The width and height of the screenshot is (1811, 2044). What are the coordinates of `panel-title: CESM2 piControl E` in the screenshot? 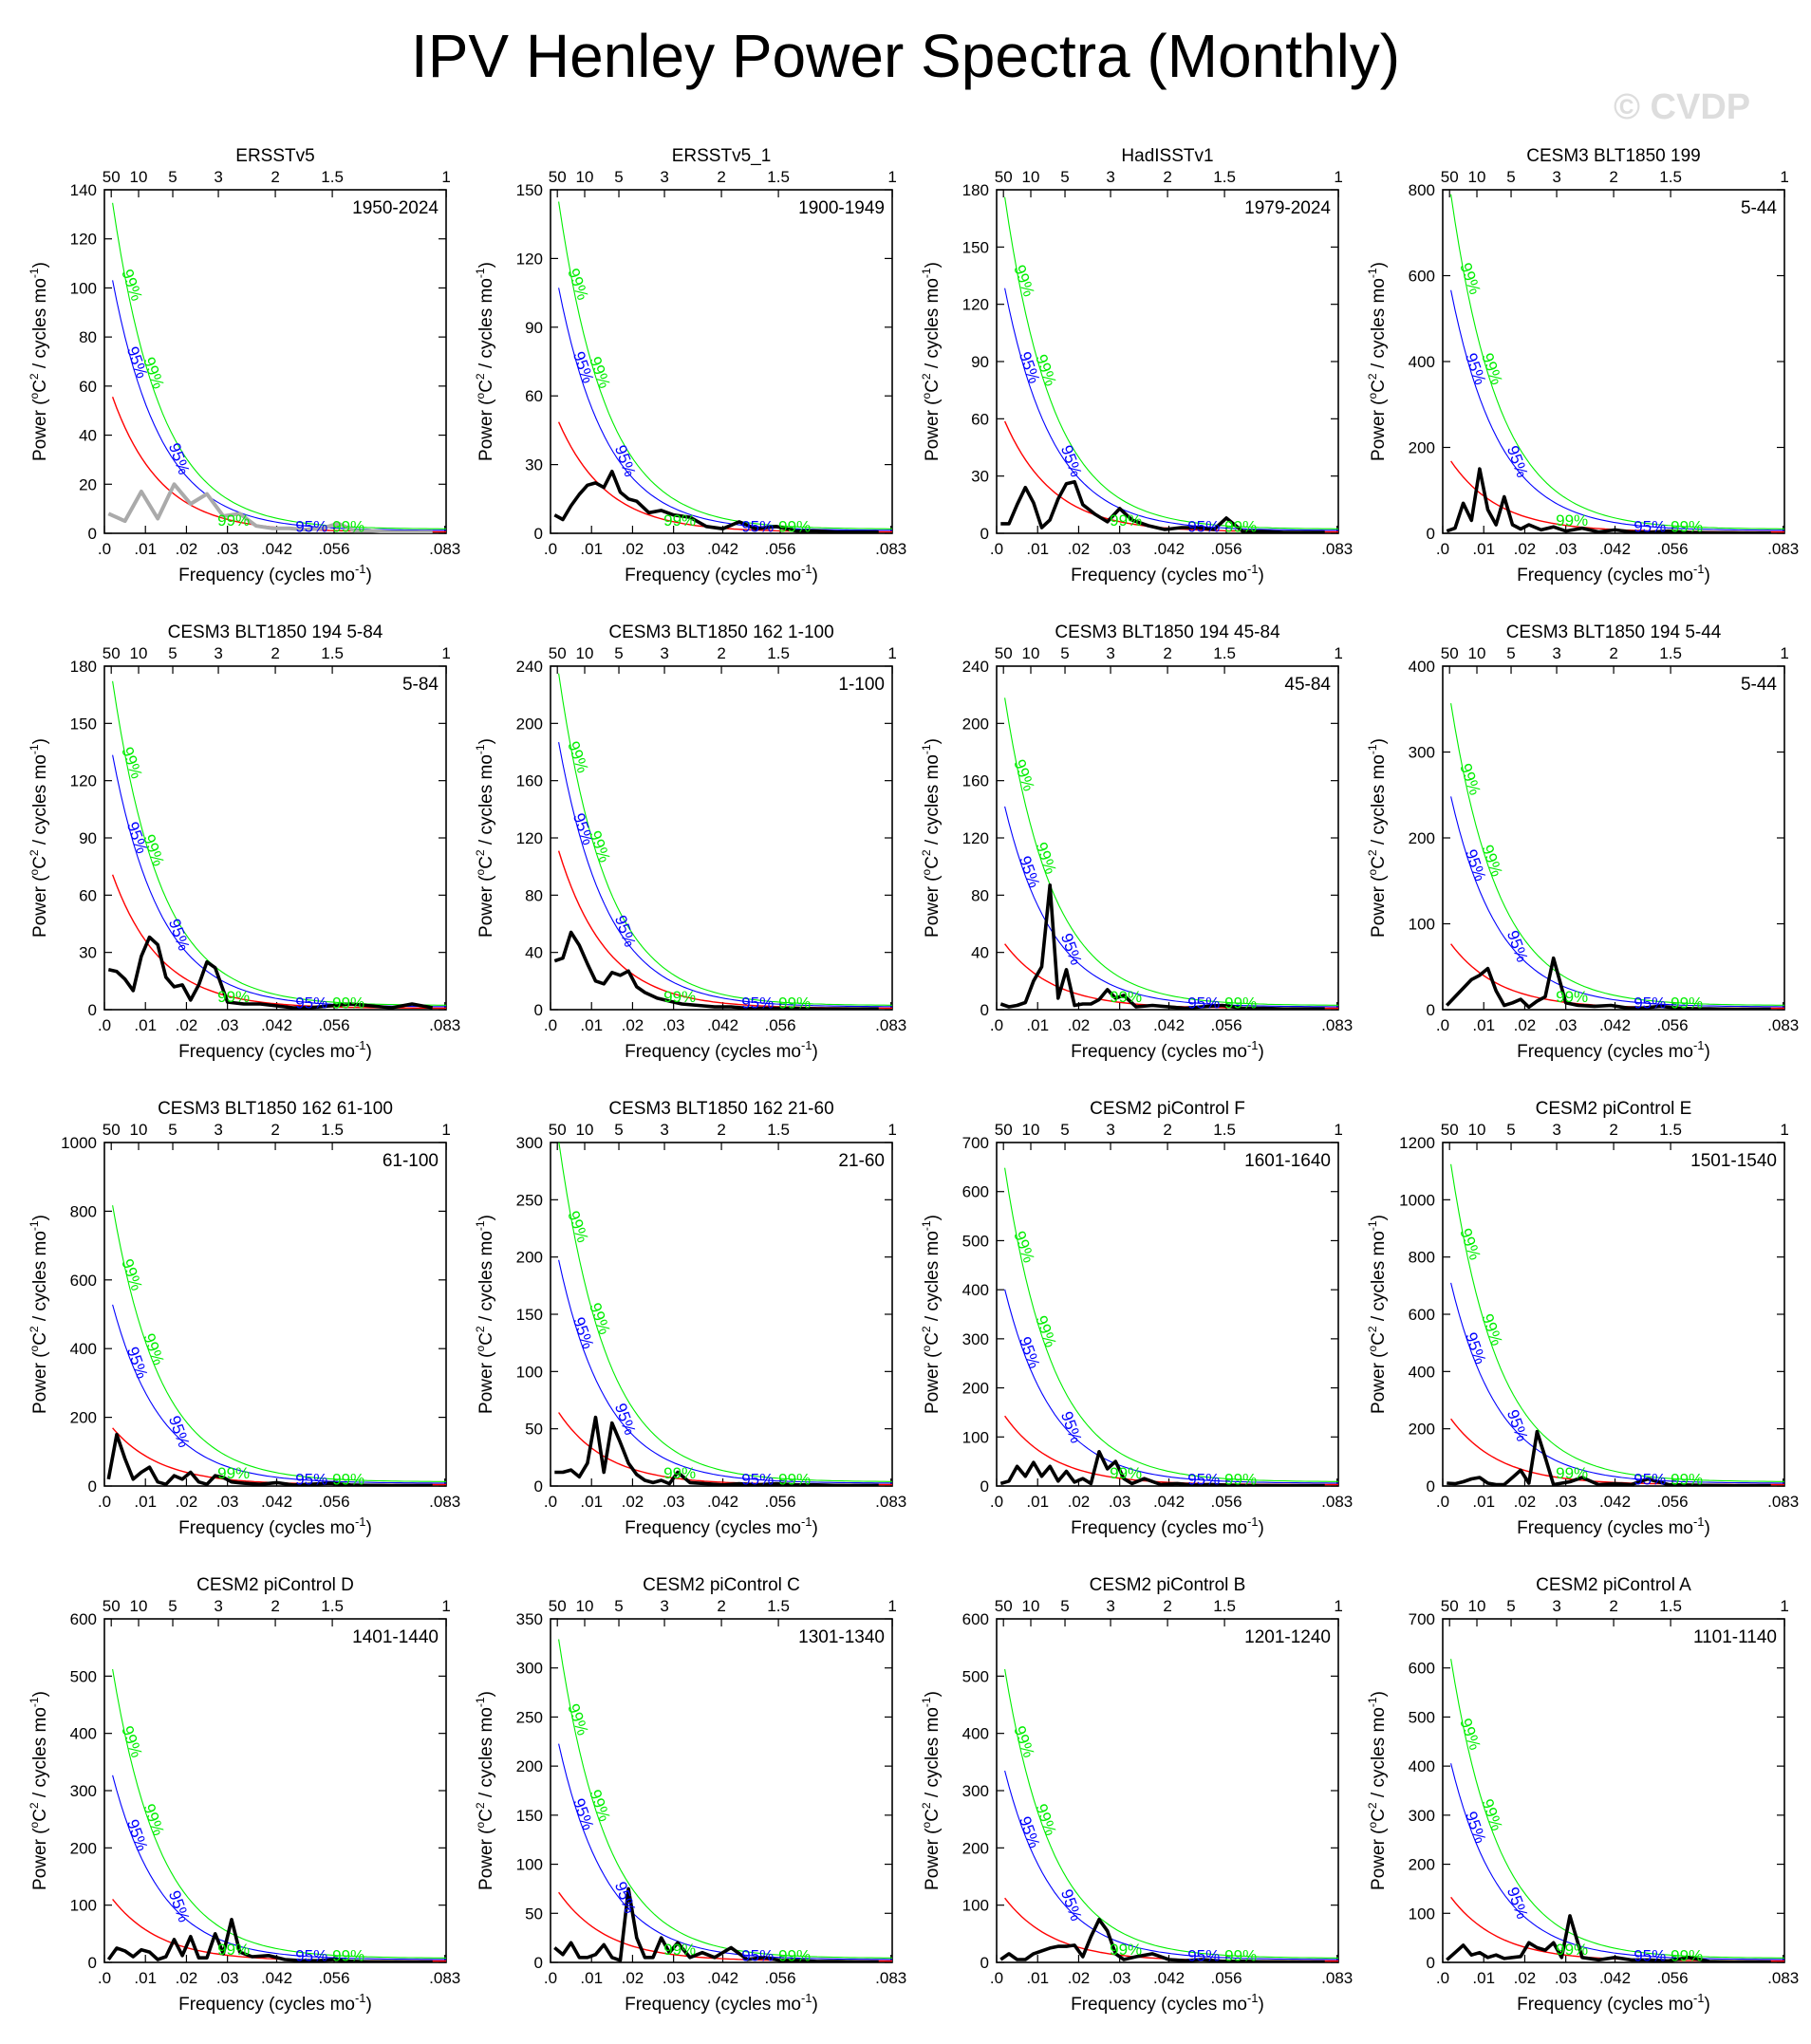 It's located at (1614, 1109).